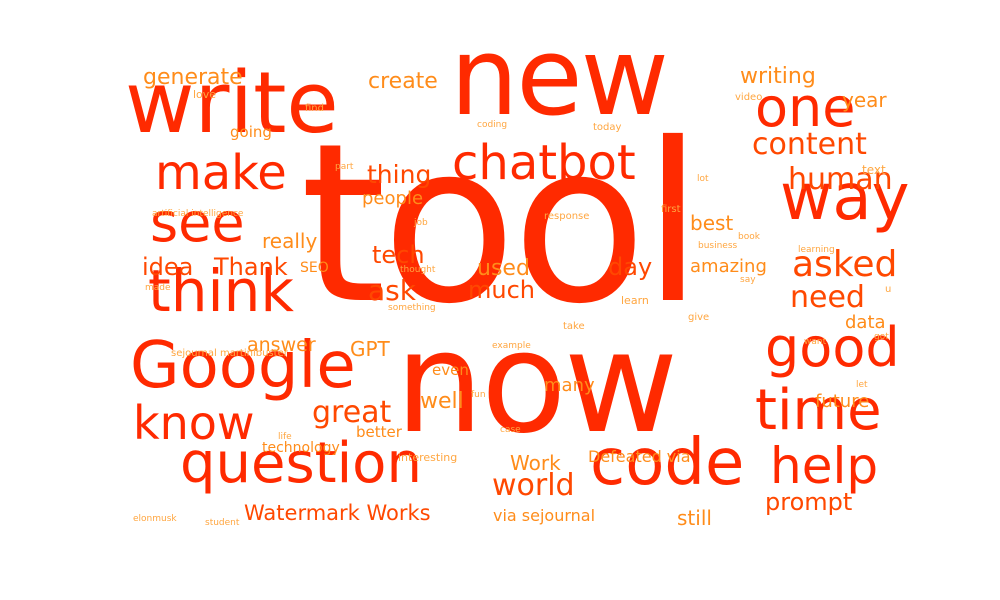  I want to click on word-book: book, so click(749, 237).